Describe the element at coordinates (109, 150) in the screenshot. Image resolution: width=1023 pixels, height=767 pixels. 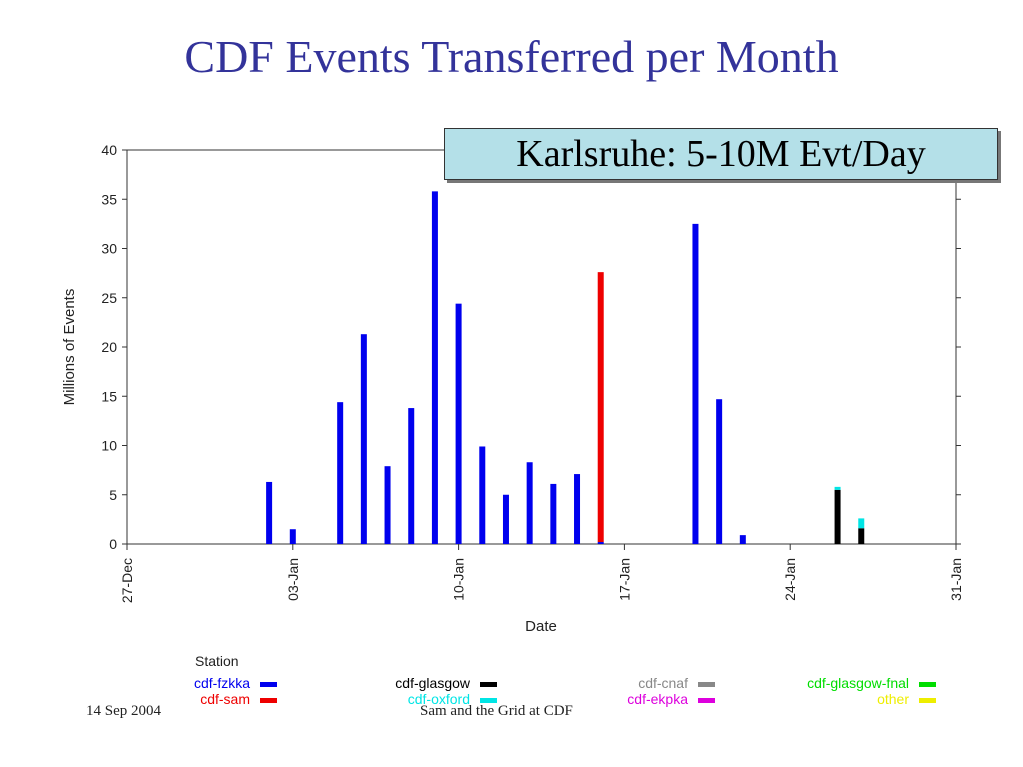
I see `y-tick-label: 40` at that location.